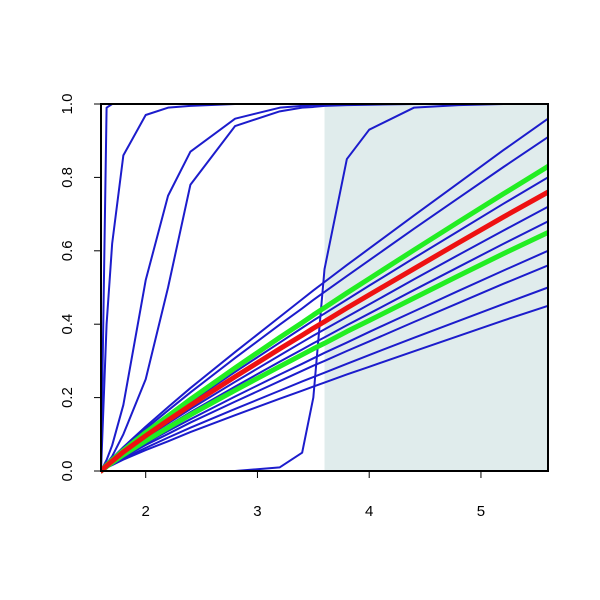 The width and height of the screenshot is (600, 600). I want to click on y-tick-label: 0.0, so click(67, 471).